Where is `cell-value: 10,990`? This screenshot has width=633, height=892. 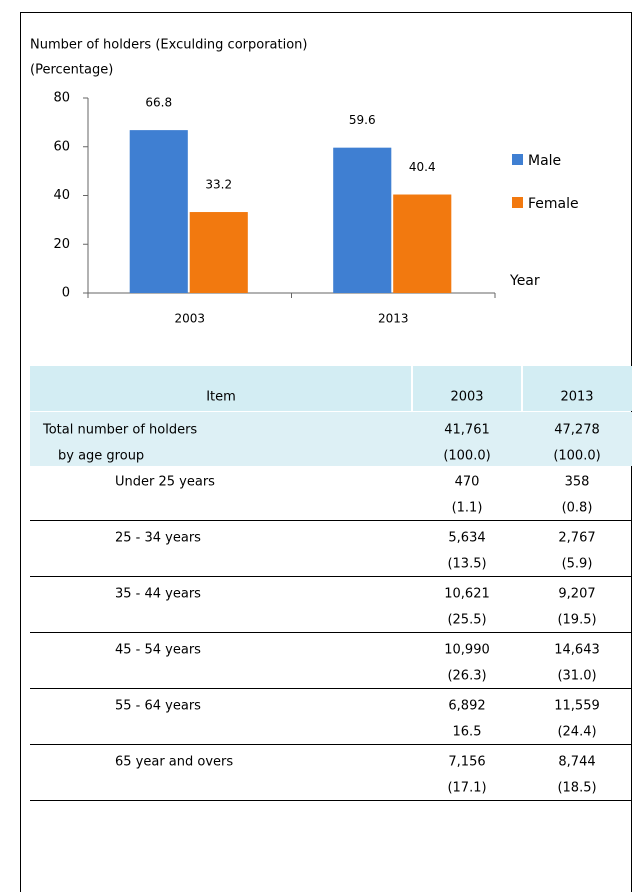 cell-value: 10,990 is located at coordinates (467, 650).